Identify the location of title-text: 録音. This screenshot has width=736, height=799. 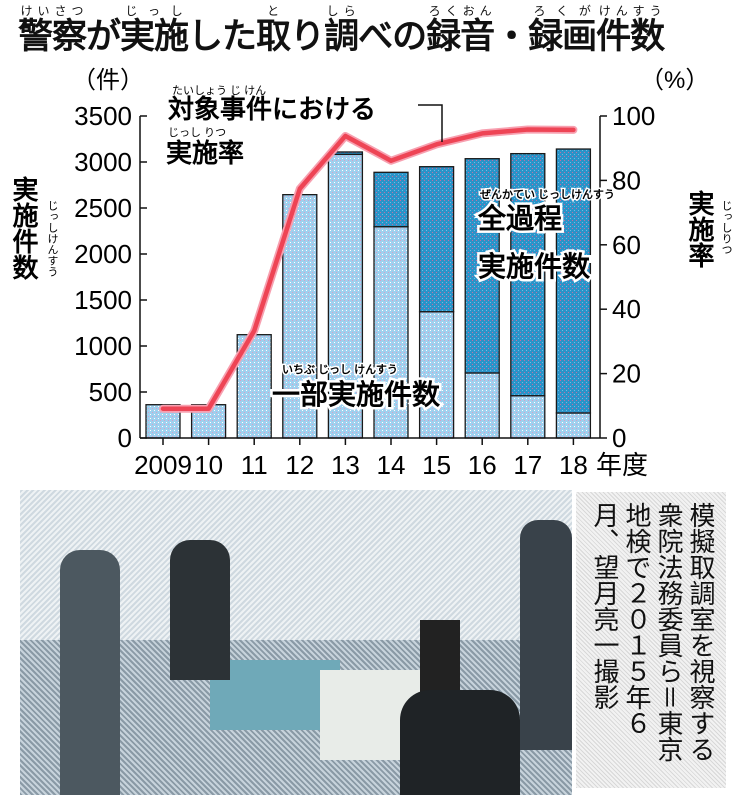
(460, 37).